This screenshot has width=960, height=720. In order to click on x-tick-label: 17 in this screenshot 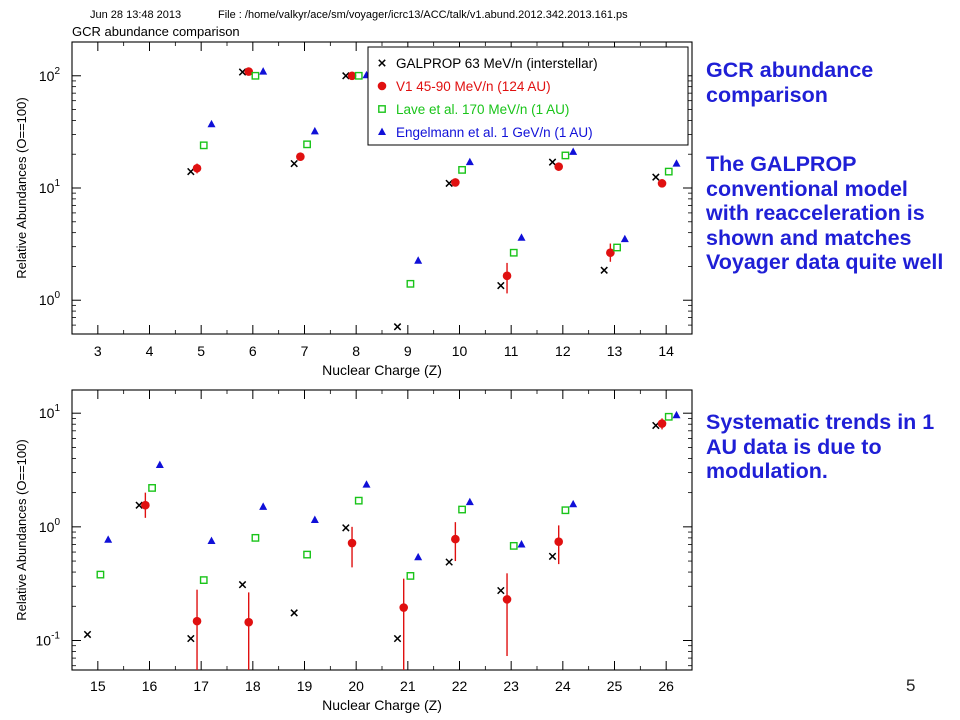, I will do `click(201, 686)`.